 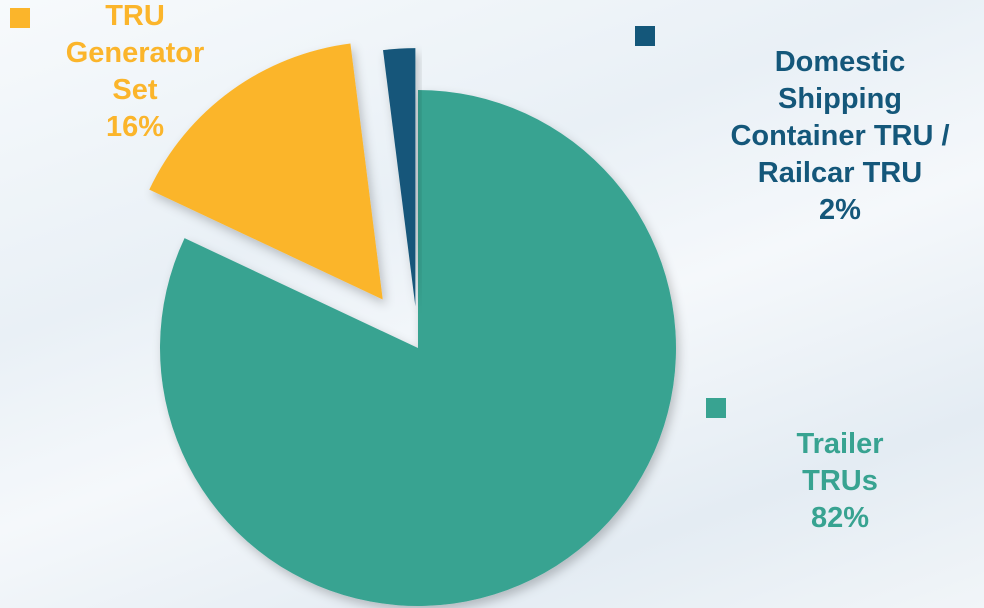 What do you see at coordinates (266, 171) in the screenshot?
I see `pie-slice-generator` at bounding box center [266, 171].